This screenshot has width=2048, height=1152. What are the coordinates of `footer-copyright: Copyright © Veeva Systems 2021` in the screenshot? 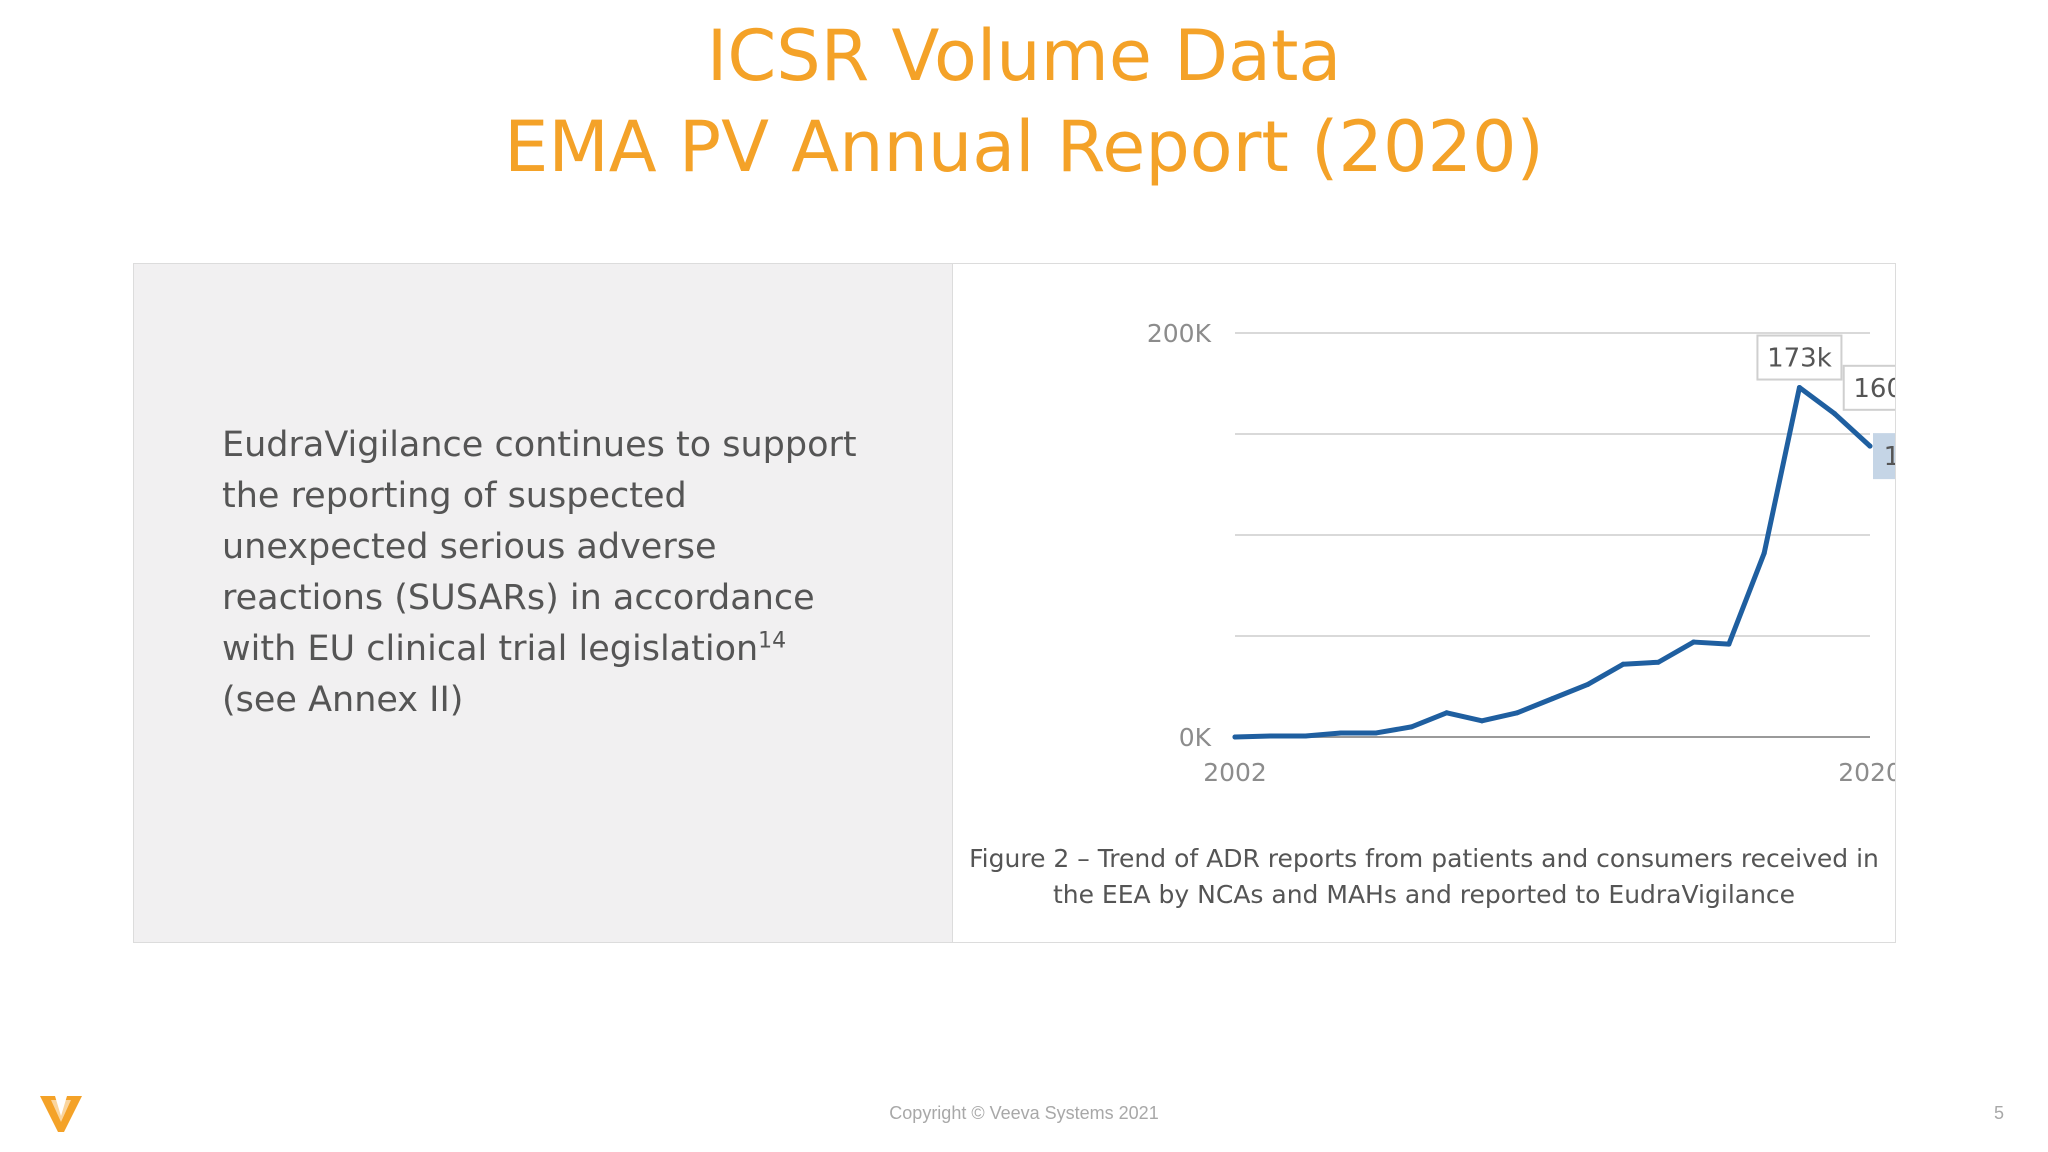 It's located at (1024, 1113).